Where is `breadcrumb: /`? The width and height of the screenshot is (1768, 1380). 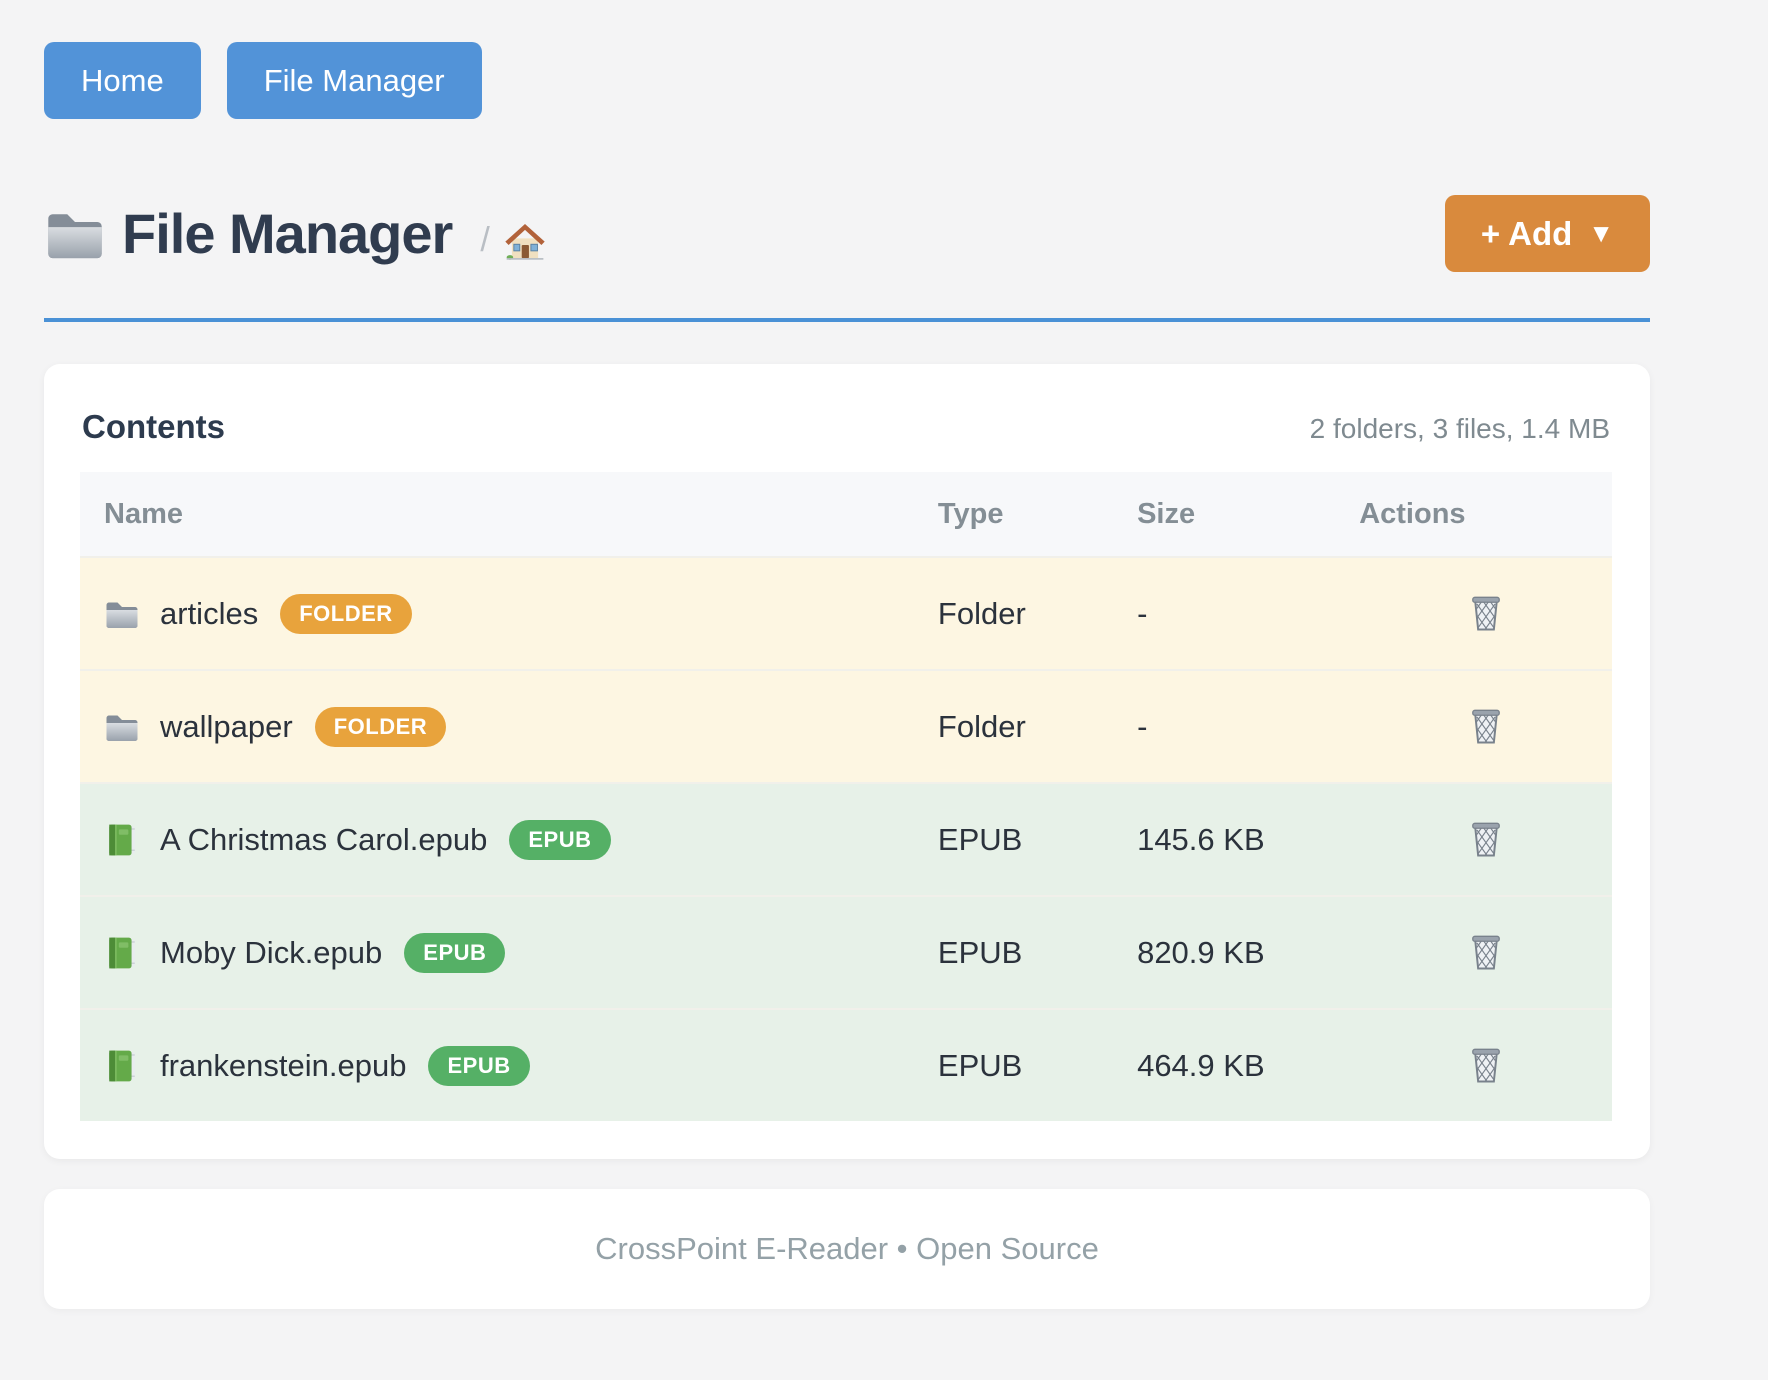 breadcrumb: / is located at coordinates (512, 241).